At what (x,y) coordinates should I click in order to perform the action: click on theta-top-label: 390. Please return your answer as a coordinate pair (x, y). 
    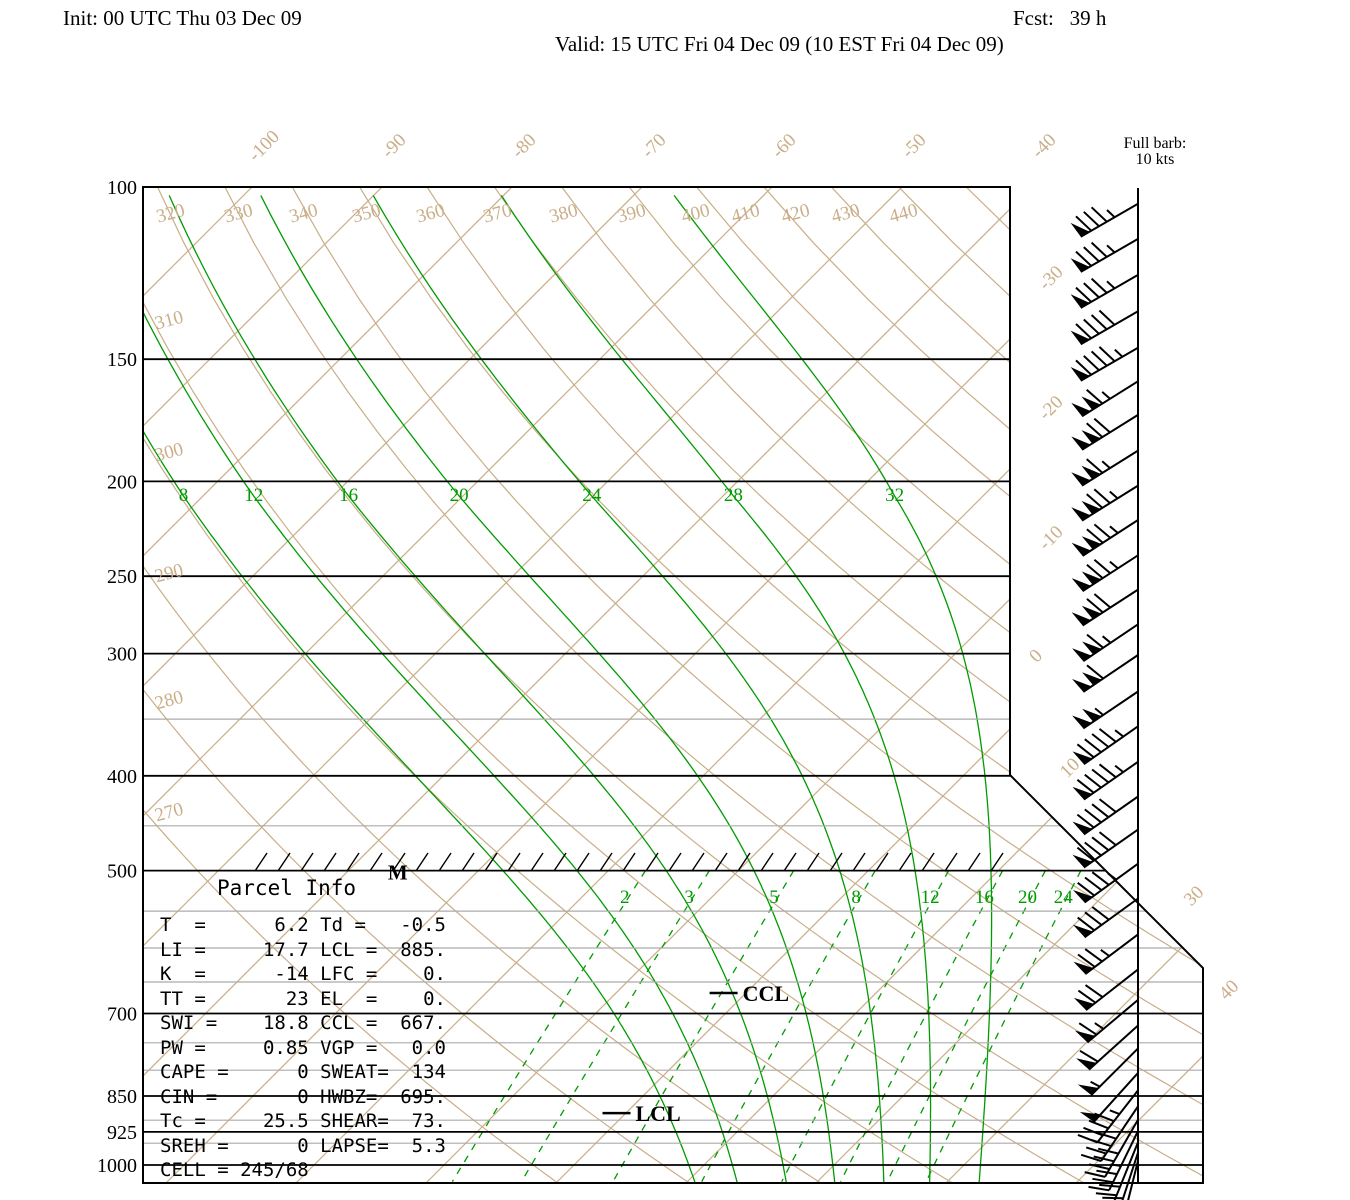
    Looking at the image, I should click on (631, 214).